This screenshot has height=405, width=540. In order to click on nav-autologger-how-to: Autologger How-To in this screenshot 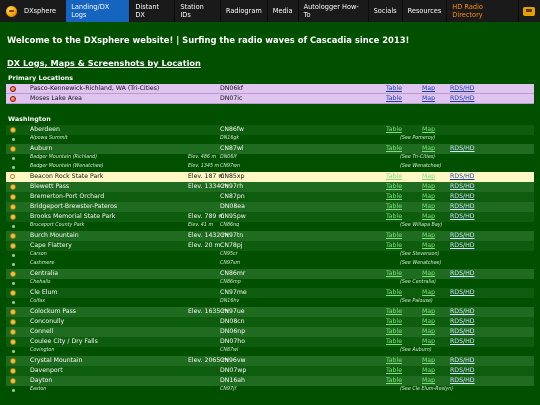, I will do `click(334, 11)`.